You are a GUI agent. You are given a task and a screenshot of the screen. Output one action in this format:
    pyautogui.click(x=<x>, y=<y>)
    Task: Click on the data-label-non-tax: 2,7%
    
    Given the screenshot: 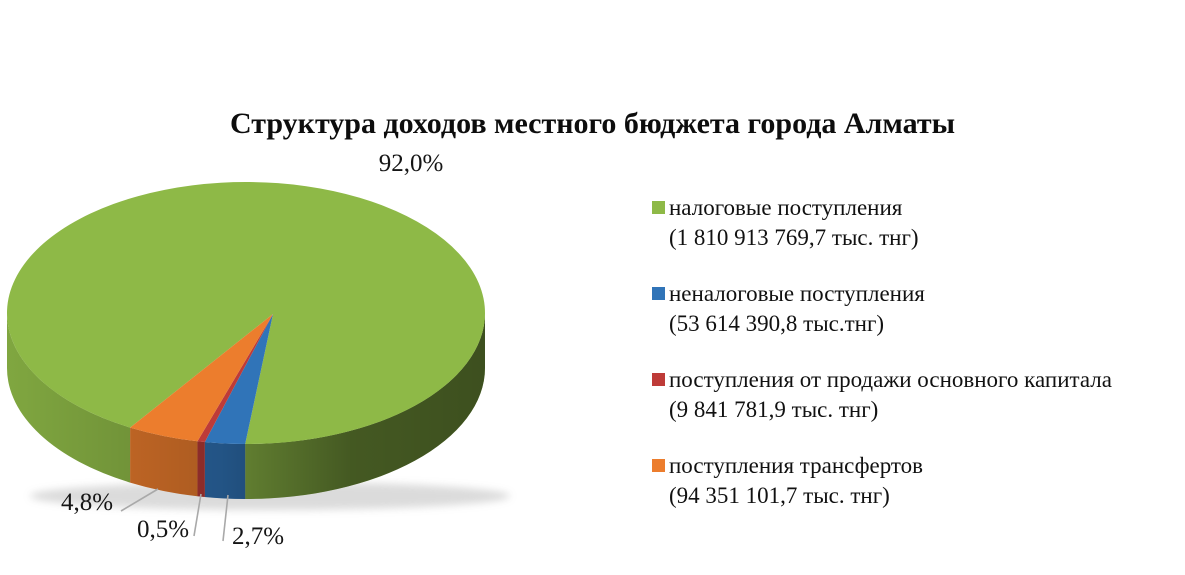 What is the action you would take?
    pyautogui.click(x=258, y=536)
    